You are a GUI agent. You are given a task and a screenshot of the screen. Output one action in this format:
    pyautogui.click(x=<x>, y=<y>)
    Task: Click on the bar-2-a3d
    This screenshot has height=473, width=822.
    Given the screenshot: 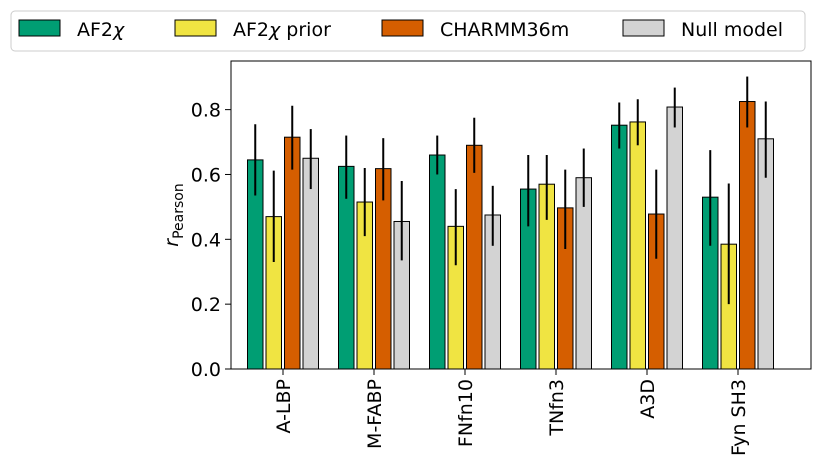 What is the action you would take?
    pyautogui.click(x=637, y=245)
    